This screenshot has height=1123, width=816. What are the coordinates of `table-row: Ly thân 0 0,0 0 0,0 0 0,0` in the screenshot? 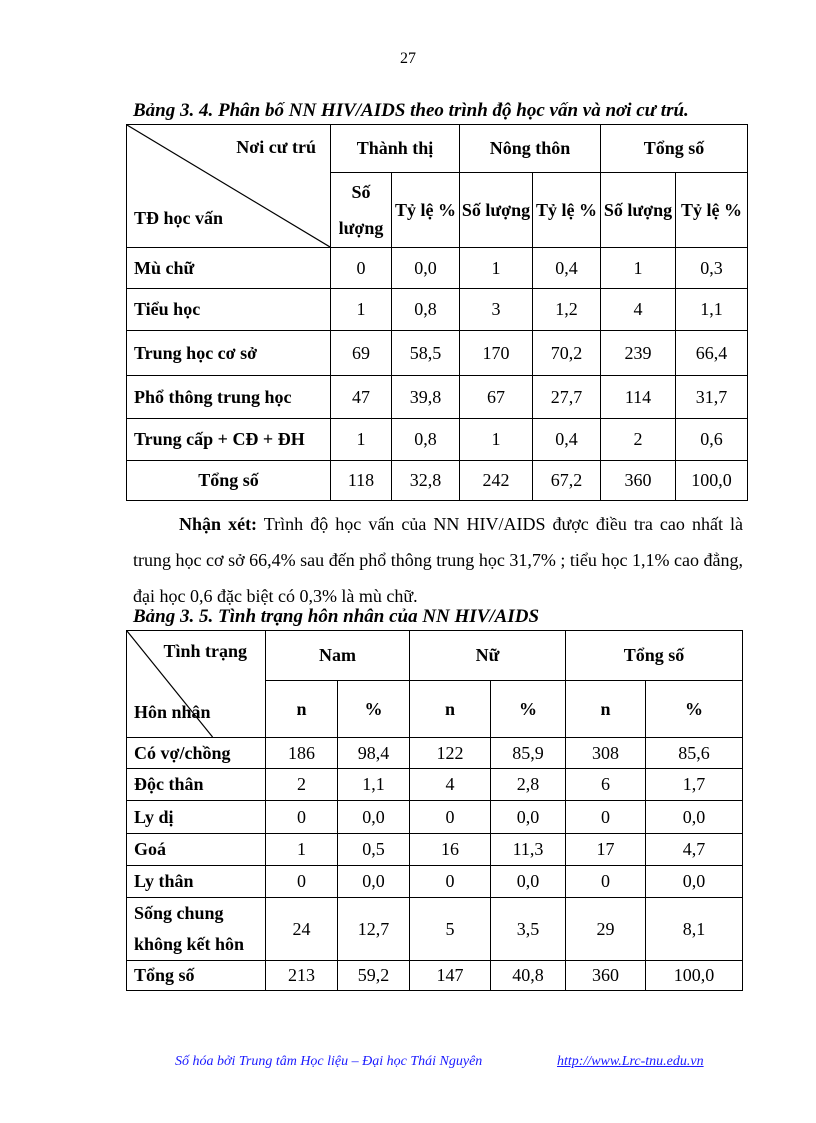 It's located at (434, 881).